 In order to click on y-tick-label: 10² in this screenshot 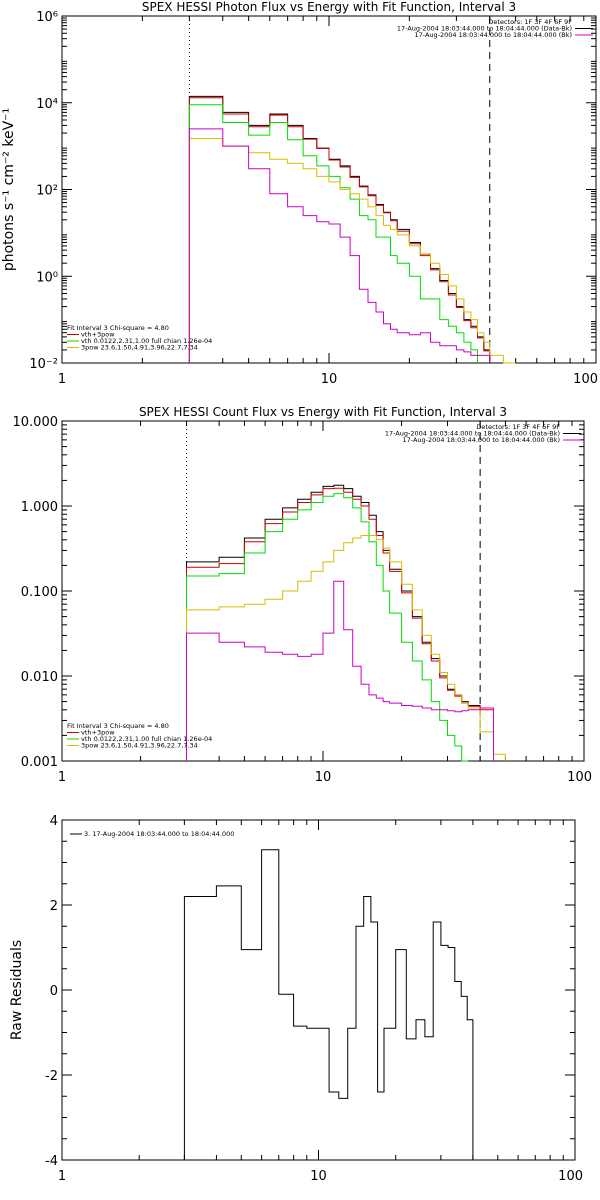, I will do `click(47, 191)`.